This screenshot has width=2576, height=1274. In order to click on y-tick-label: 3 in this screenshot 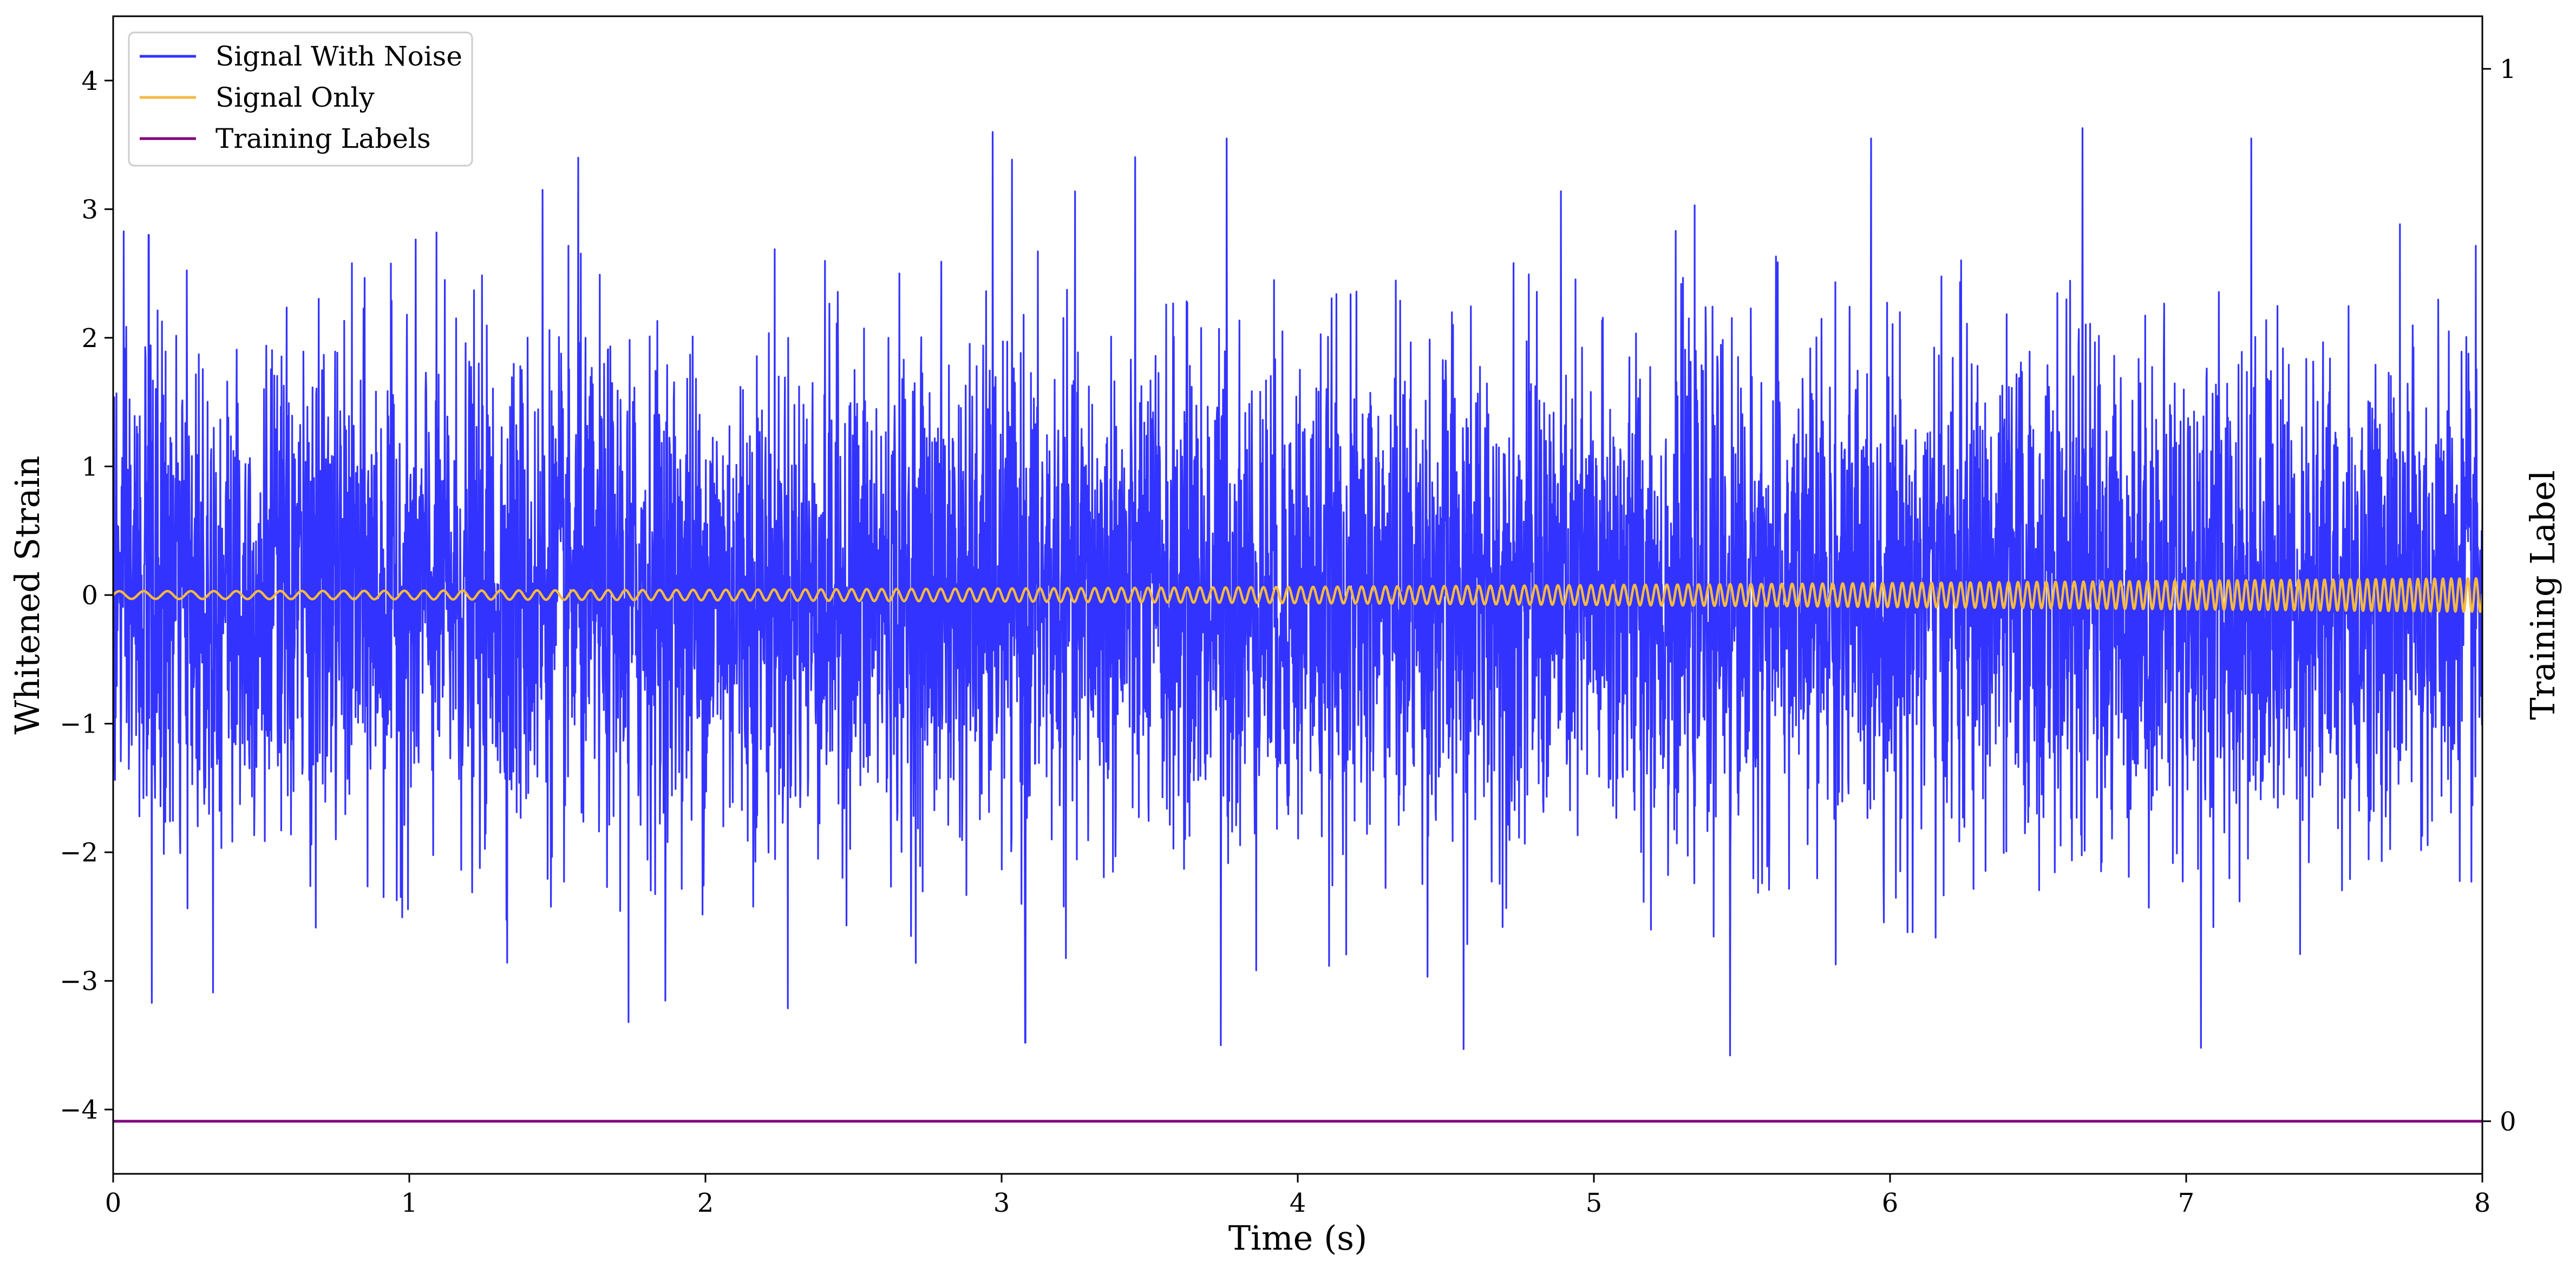, I will do `click(90, 209)`.